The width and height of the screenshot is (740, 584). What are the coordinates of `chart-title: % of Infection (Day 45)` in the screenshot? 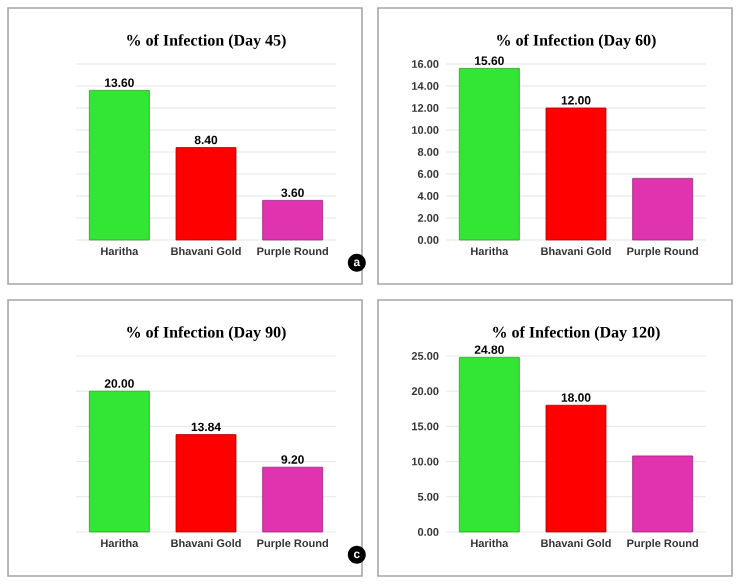 It's located at (206, 41).